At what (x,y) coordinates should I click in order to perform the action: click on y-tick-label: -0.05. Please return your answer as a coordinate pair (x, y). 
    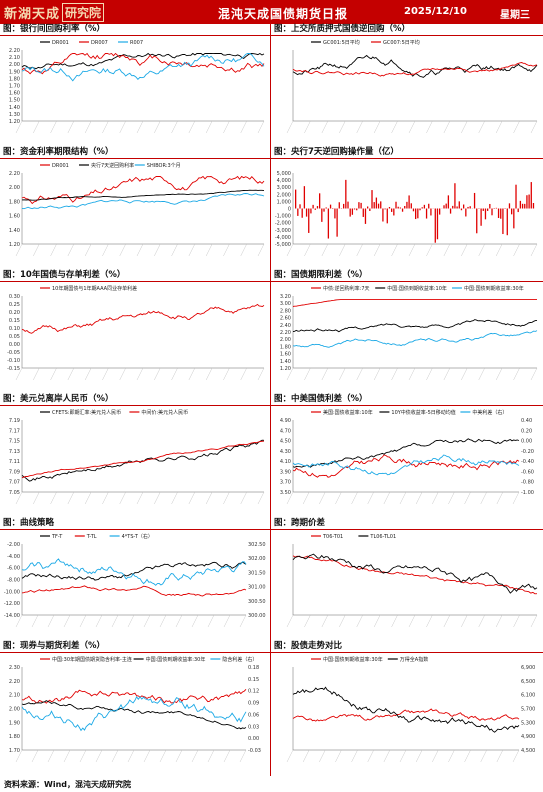
    Looking at the image, I should click on (13, 353).